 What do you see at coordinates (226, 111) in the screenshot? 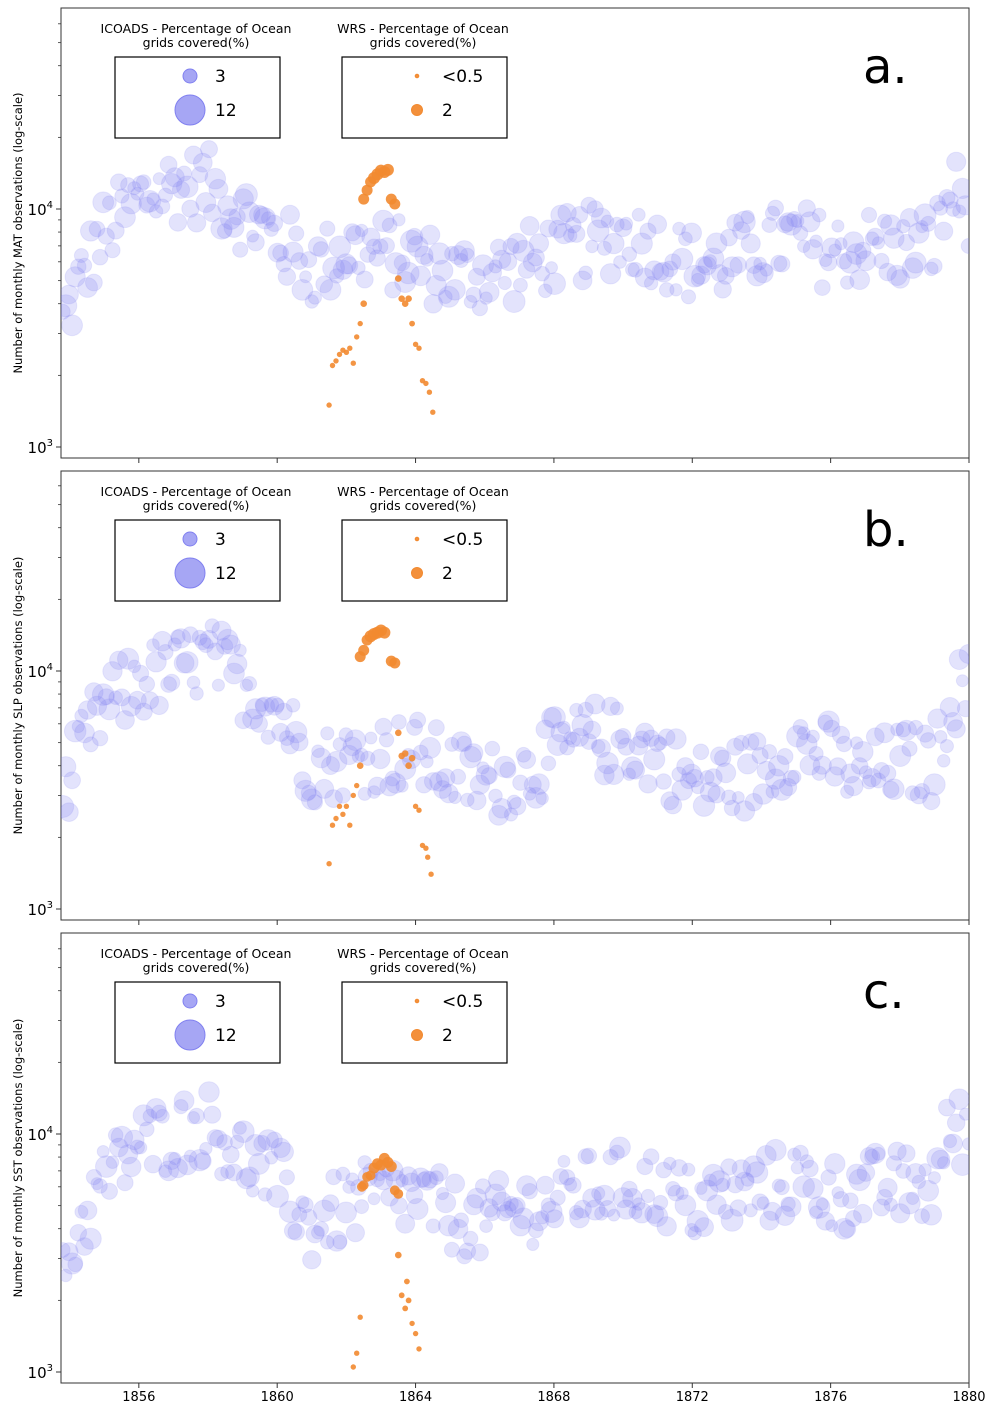
I see `legend-entry-label: 12` at bounding box center [226, 111].